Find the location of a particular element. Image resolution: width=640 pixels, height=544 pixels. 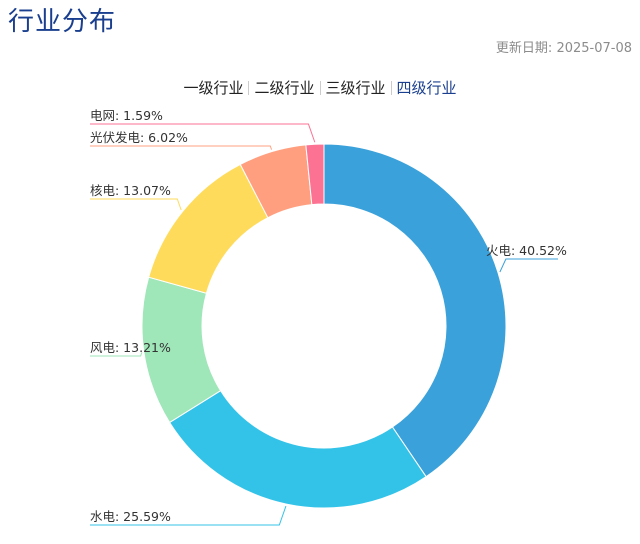

tab-level-4: 四级行业 is located at coordinates (426, 88).